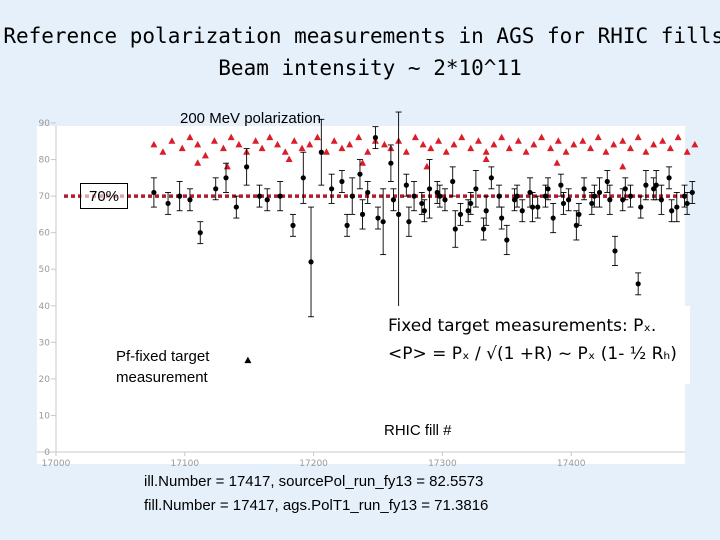 The height and width of the screenshot is (540, 720). I want to click on y-tick-label: 90, so click(45, 124).